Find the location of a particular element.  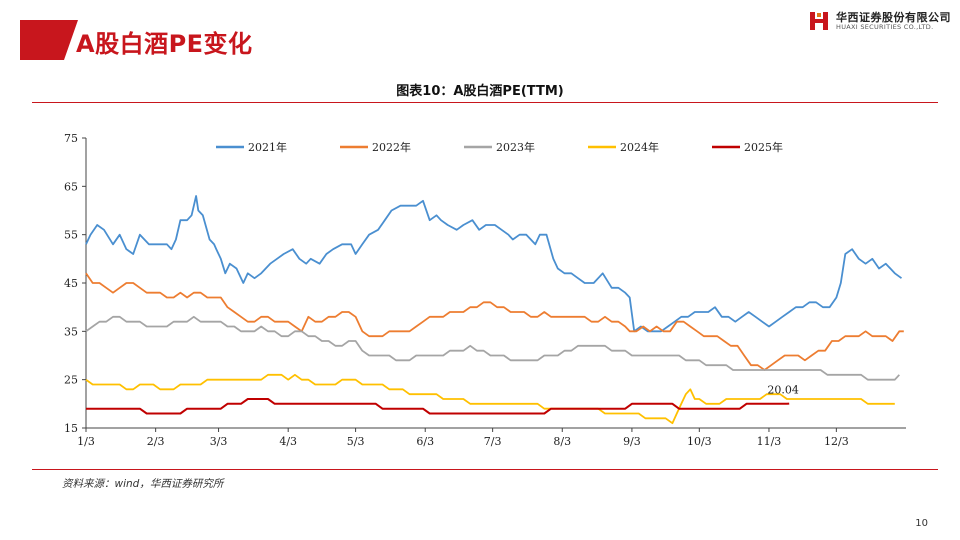

top-divider is located at coordinates (485, 102).